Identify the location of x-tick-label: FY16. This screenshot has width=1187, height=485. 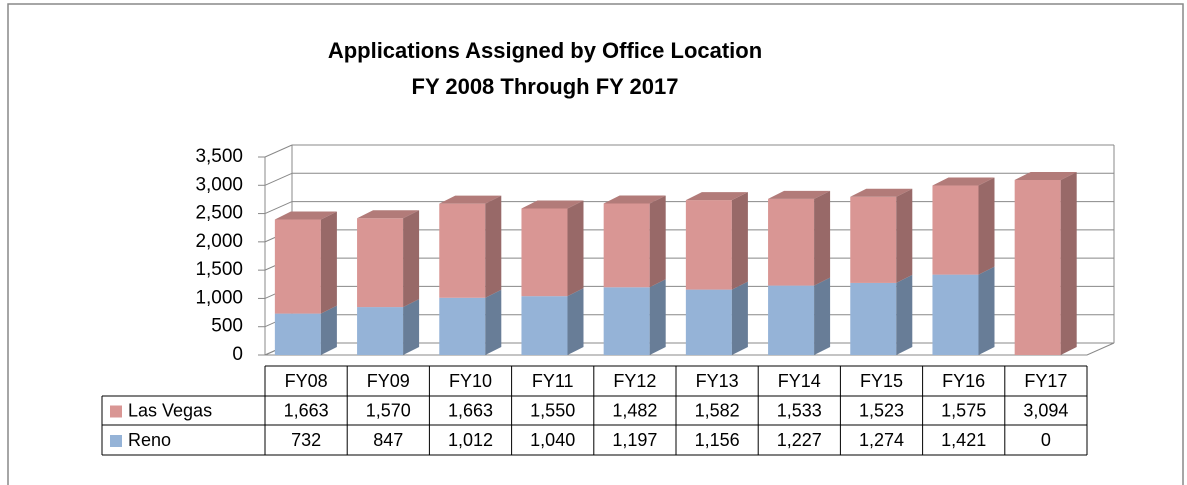
(963, 381).